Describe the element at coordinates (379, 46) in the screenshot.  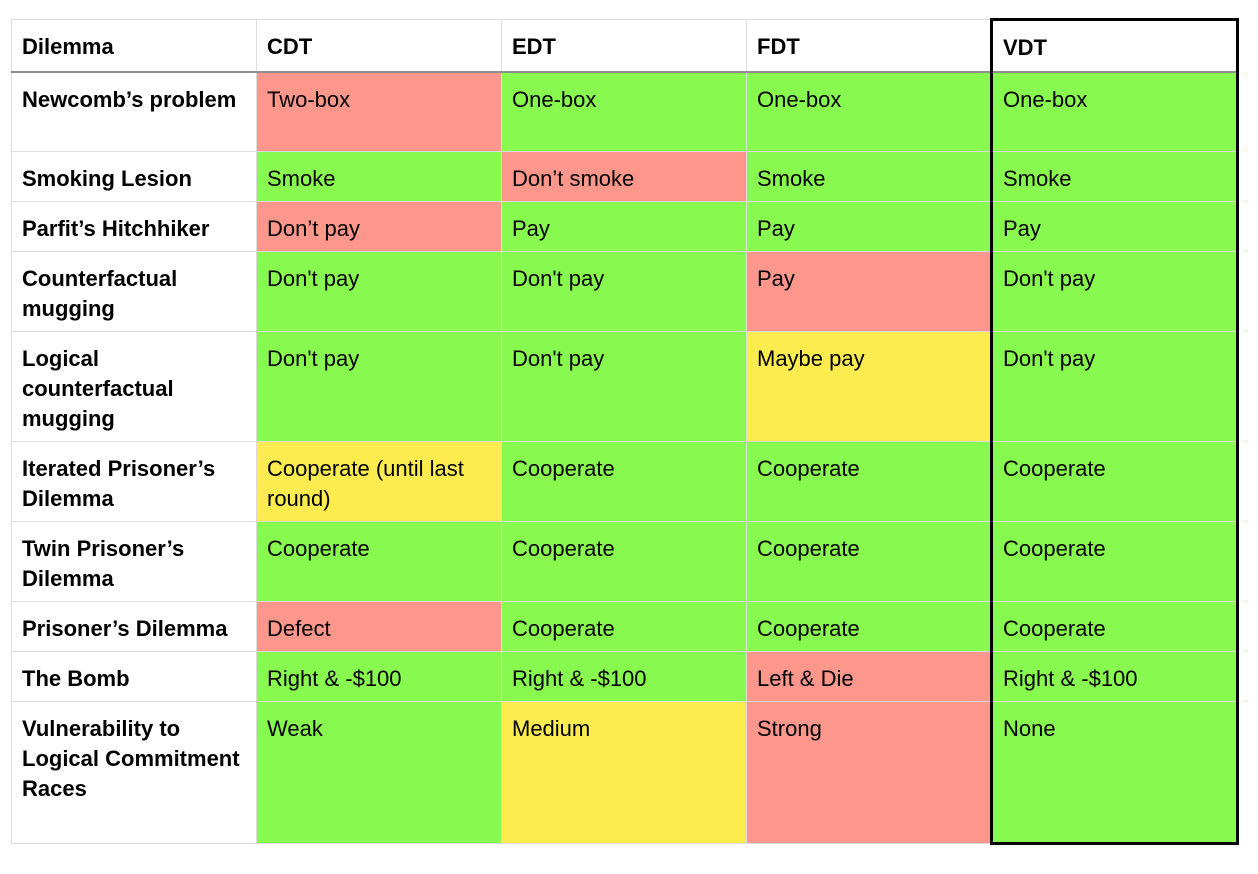
I see `header-cdt: CDT` at that location.